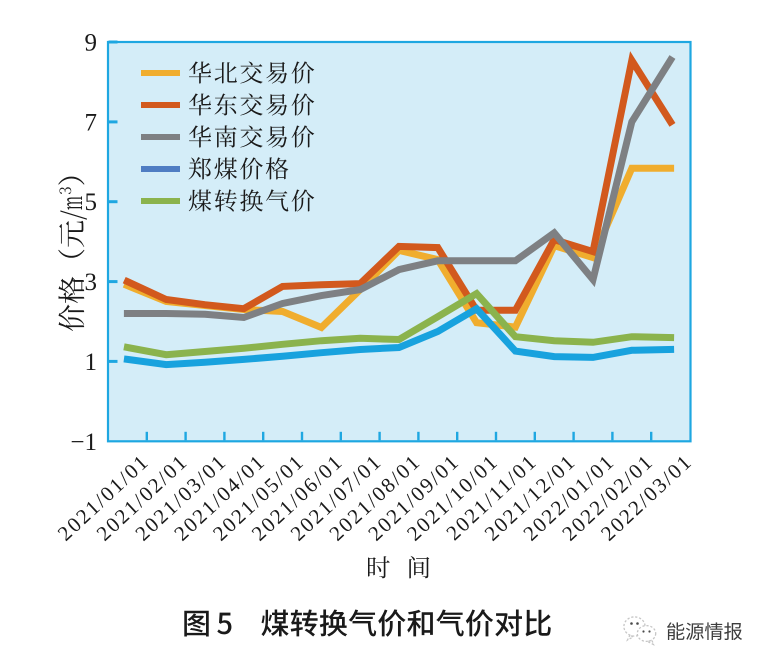 Image resolution: width=758 pixels, height=663 pixels. Describe the element at coordinates (91, 282) in the screenshot. I see `svg-text: 3` at that location.